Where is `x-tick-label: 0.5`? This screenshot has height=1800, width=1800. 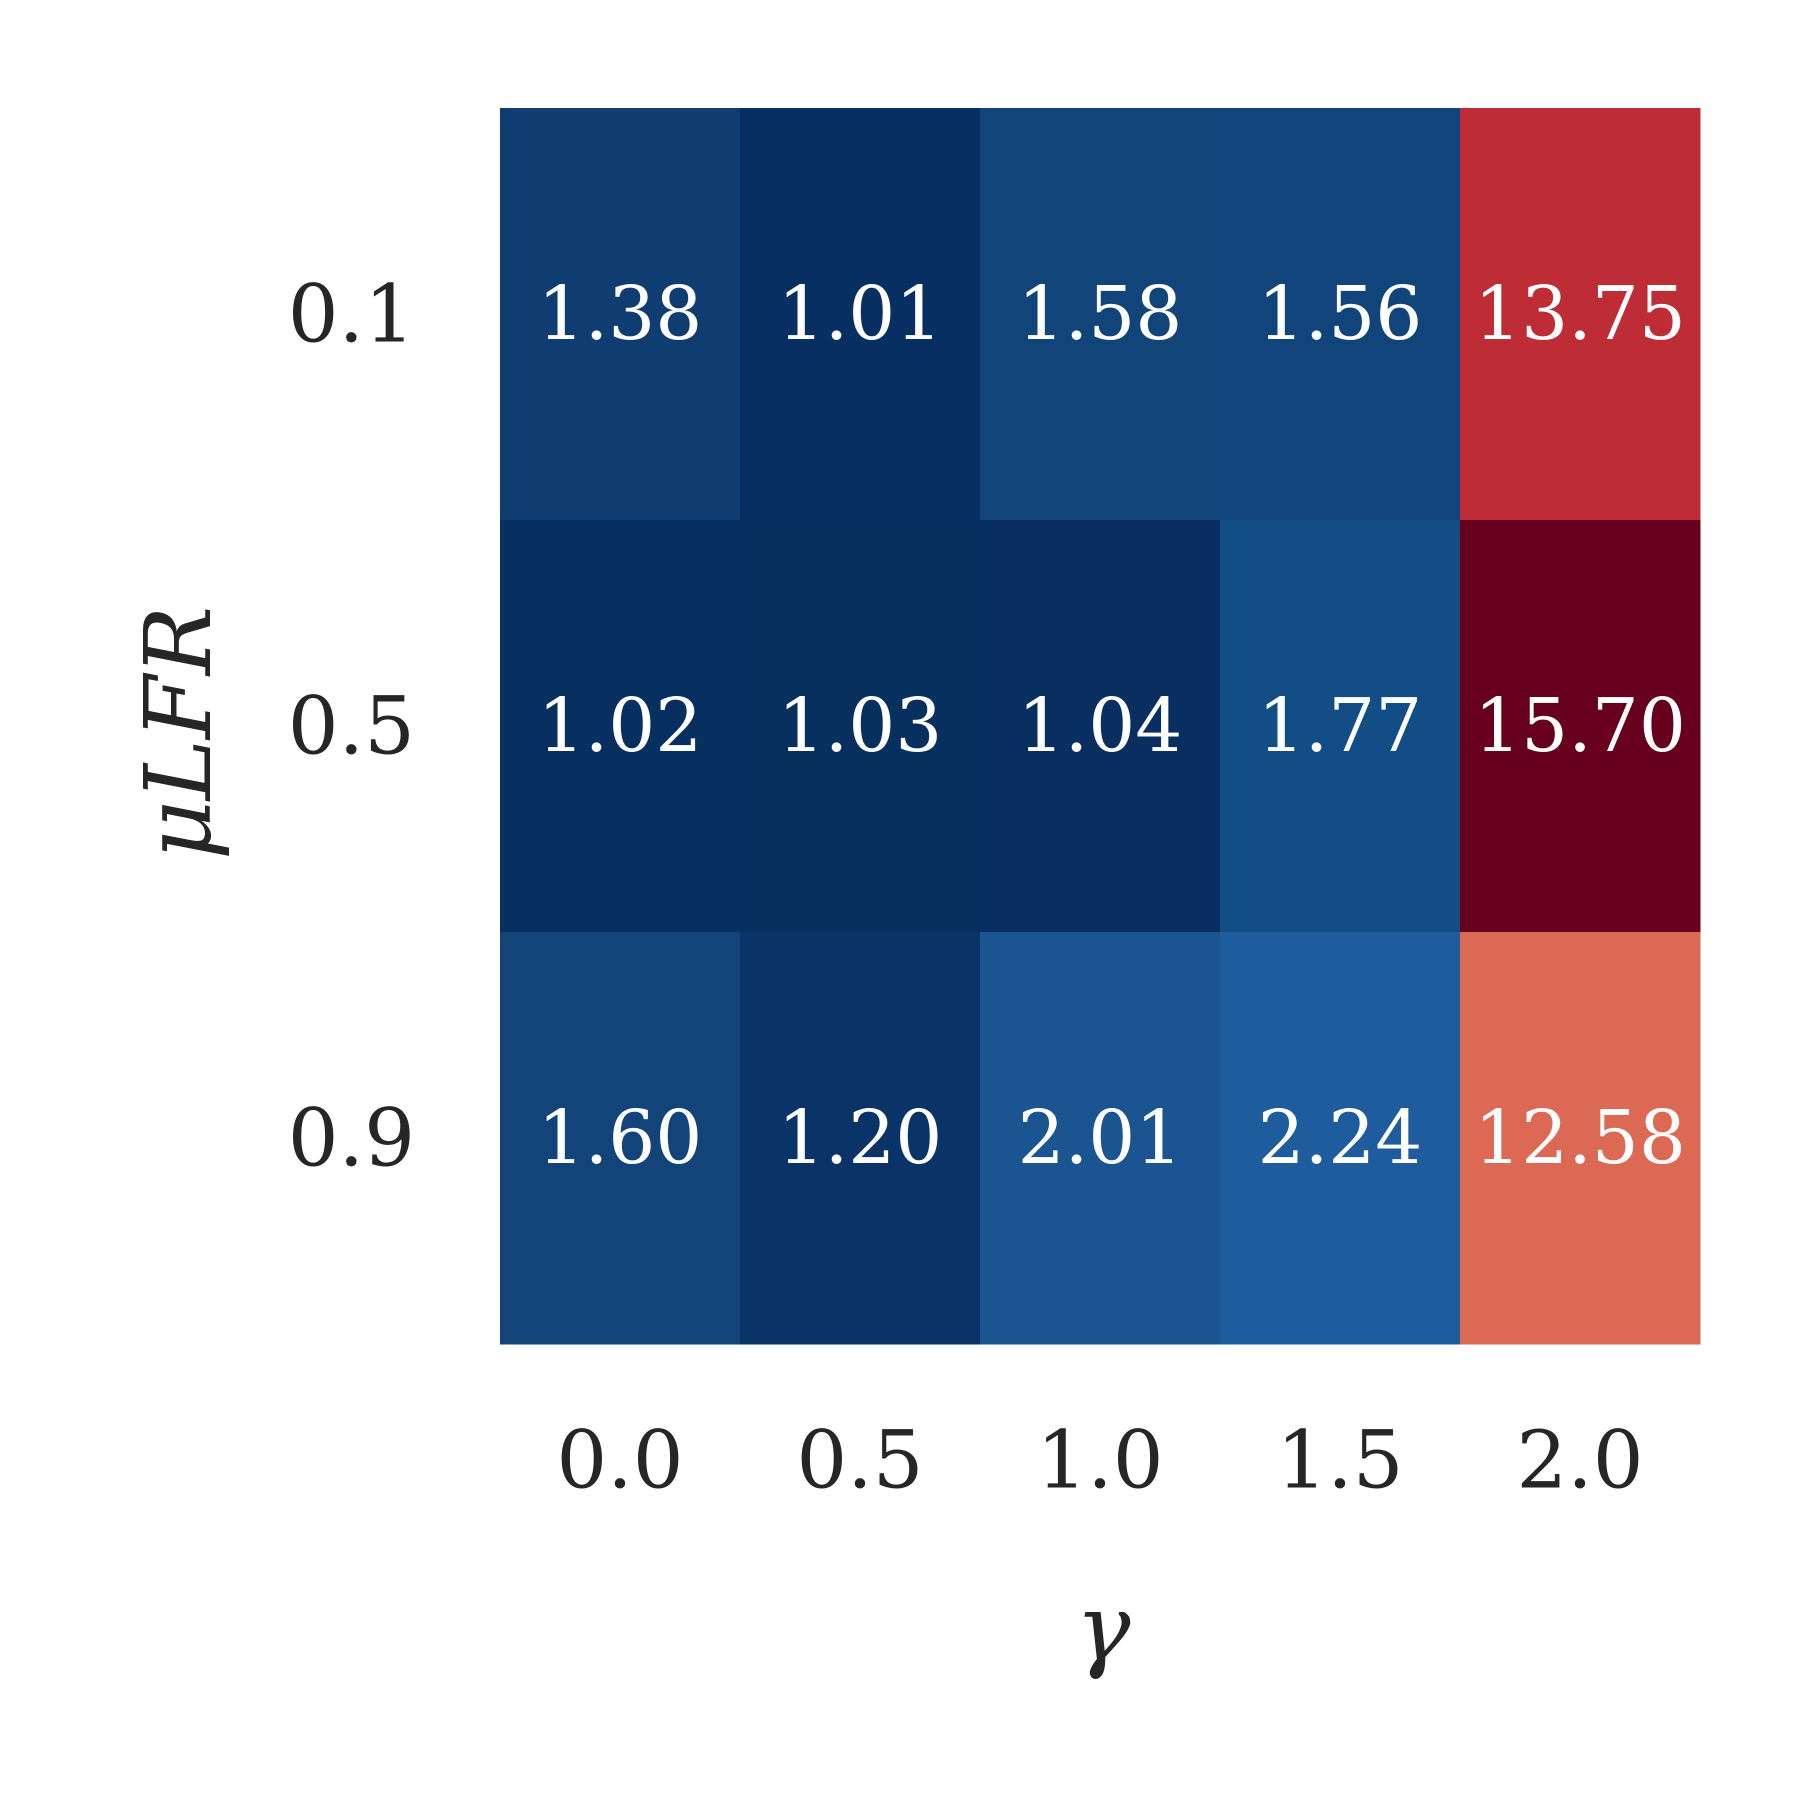 x-tick-label: 0.5 is located at coordinates (859, 1460).